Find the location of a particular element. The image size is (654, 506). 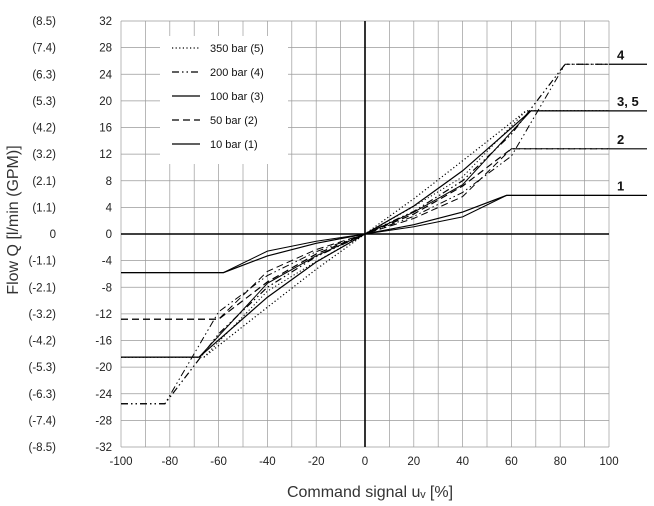

end-label: 4 is located at coordinates (621, 54).